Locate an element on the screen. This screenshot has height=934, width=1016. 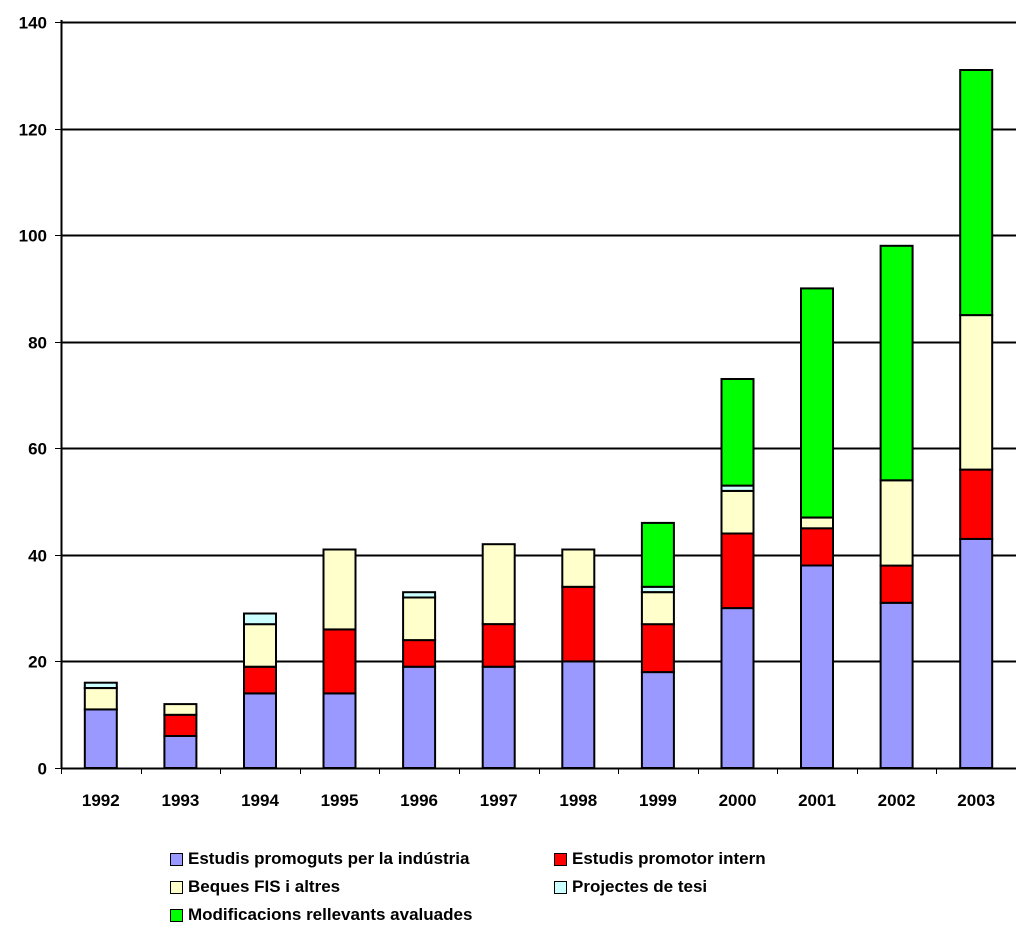
x-tick-label: 2001 is located at coordinates (817, 800).